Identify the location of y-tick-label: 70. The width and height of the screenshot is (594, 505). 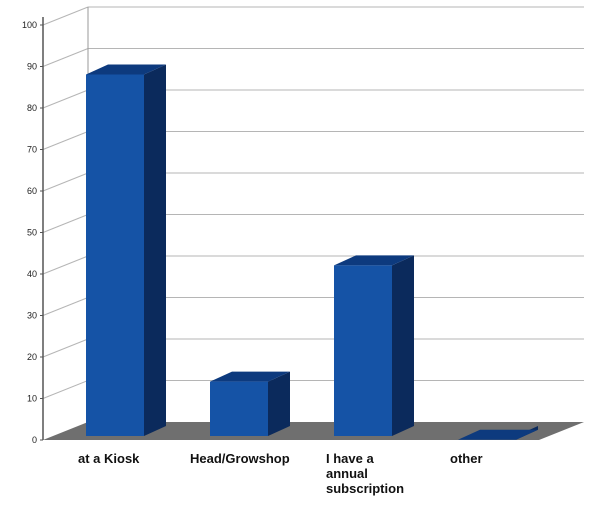
(32, 150).